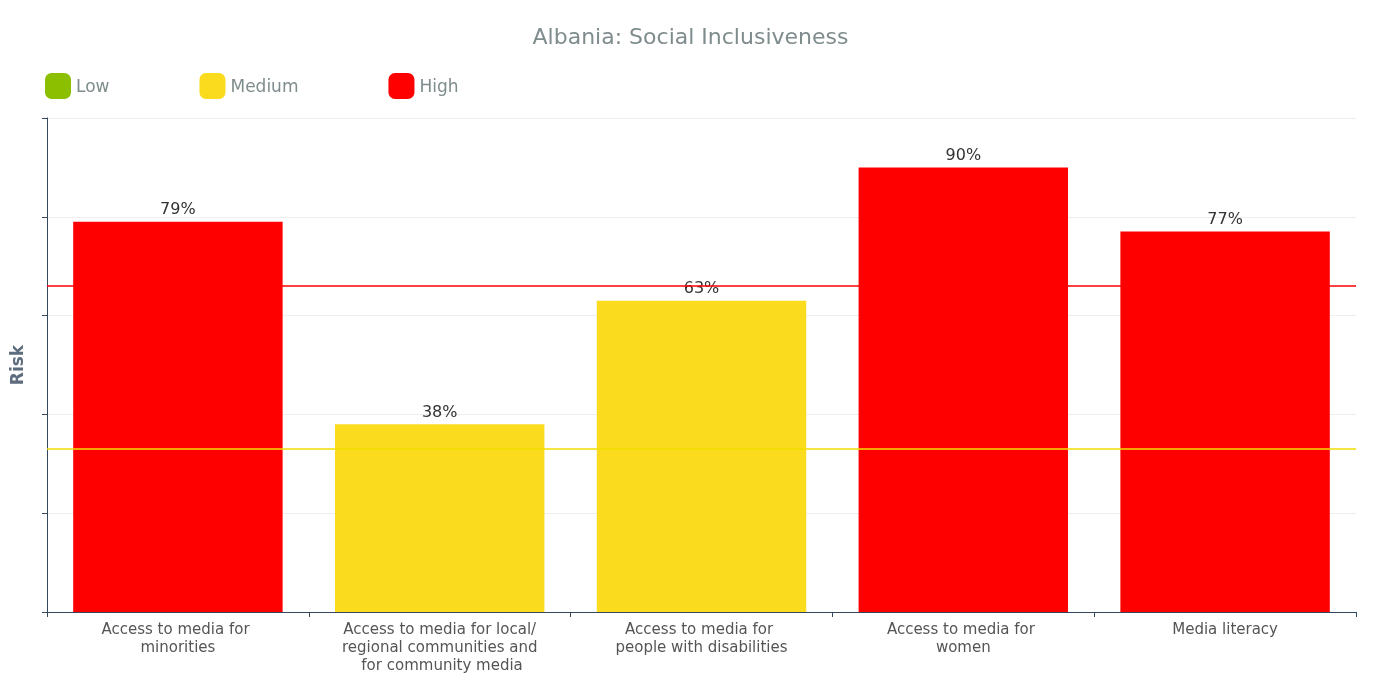 The height and width of the screenshot is (699, 1381). I want to click on data-label: 77%, so click(1225, 219).